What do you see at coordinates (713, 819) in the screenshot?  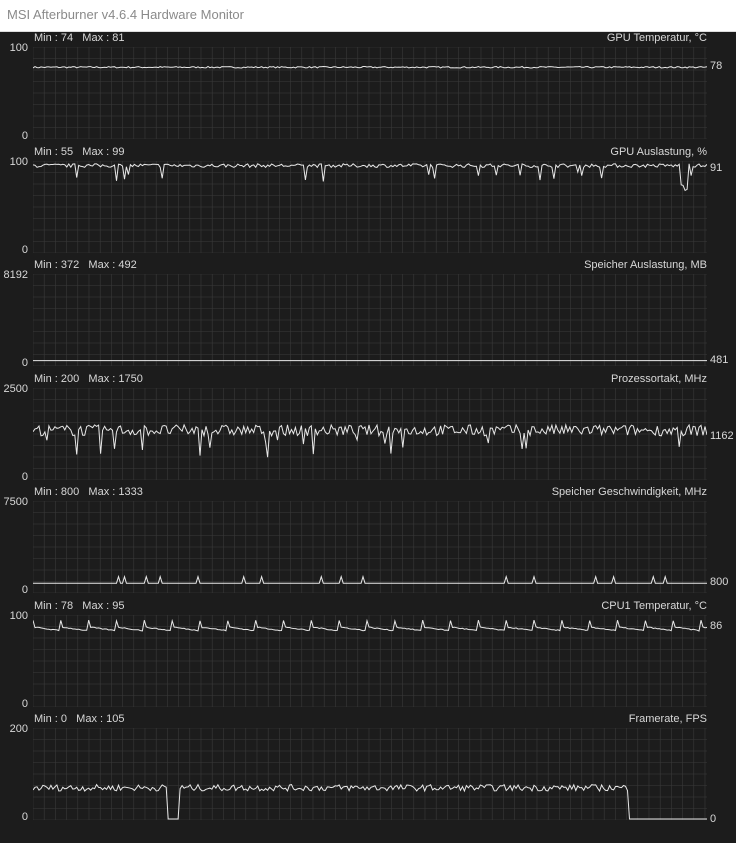 I see `current-value-label: 0` at bounding box center [713, 819].